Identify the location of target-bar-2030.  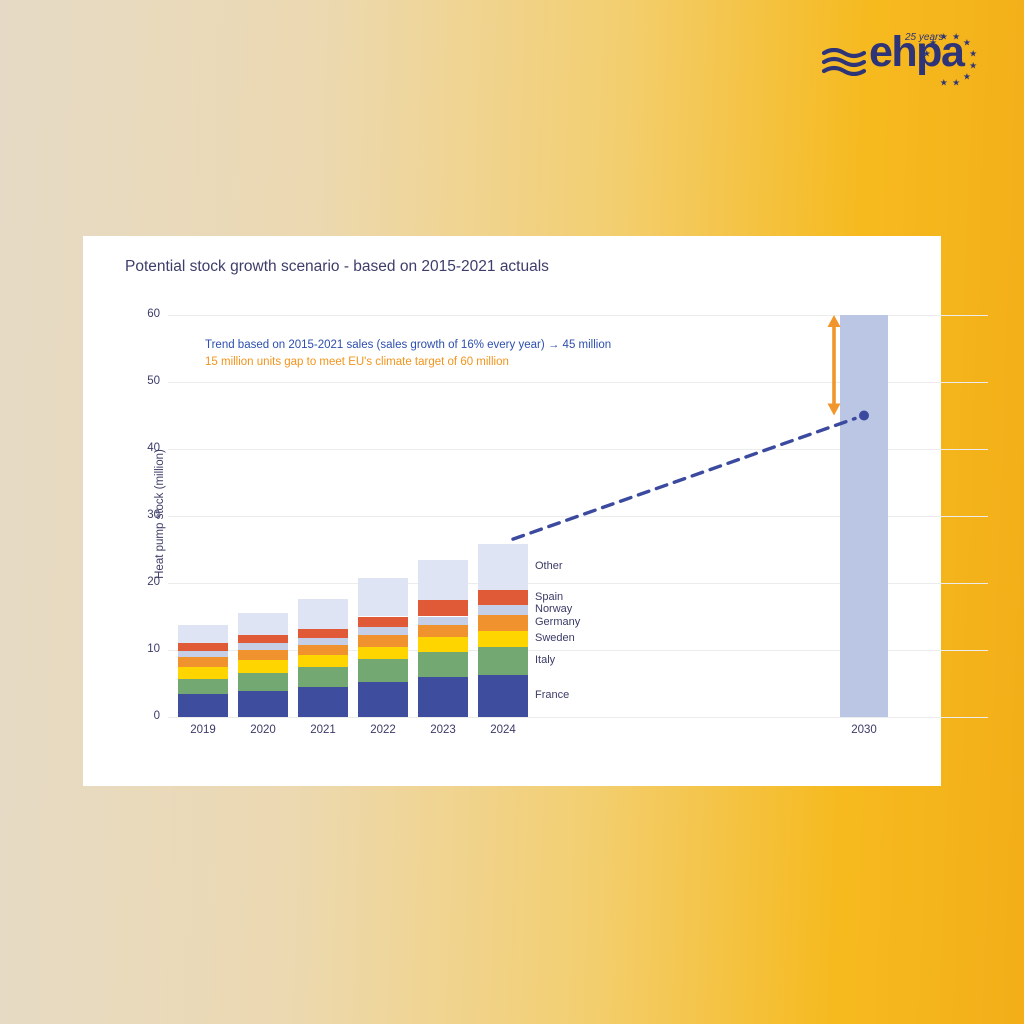
(864, 516).